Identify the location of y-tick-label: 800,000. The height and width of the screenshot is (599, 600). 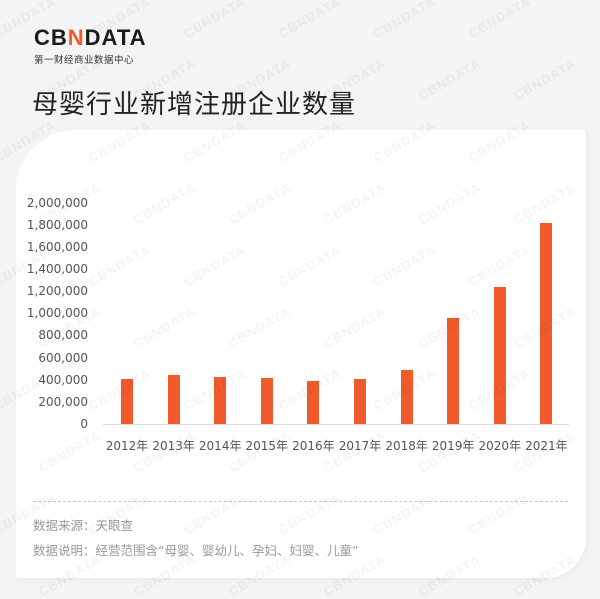
(63, 335).